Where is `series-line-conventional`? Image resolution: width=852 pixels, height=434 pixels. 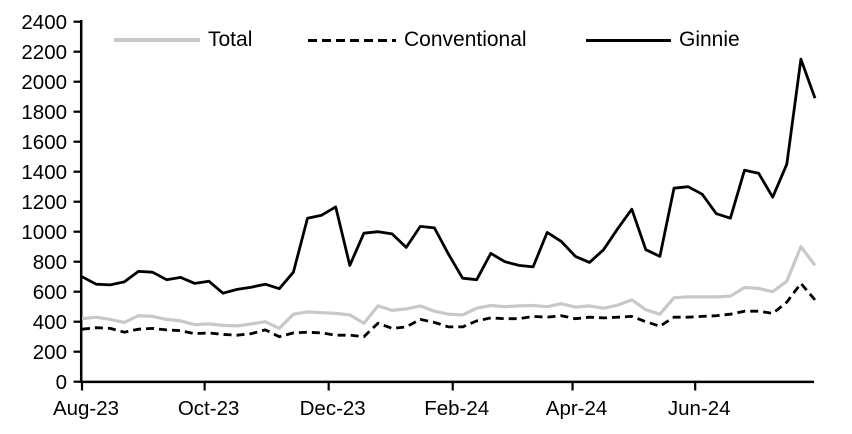 series-line-conventional is located at coordinates (449, 310).